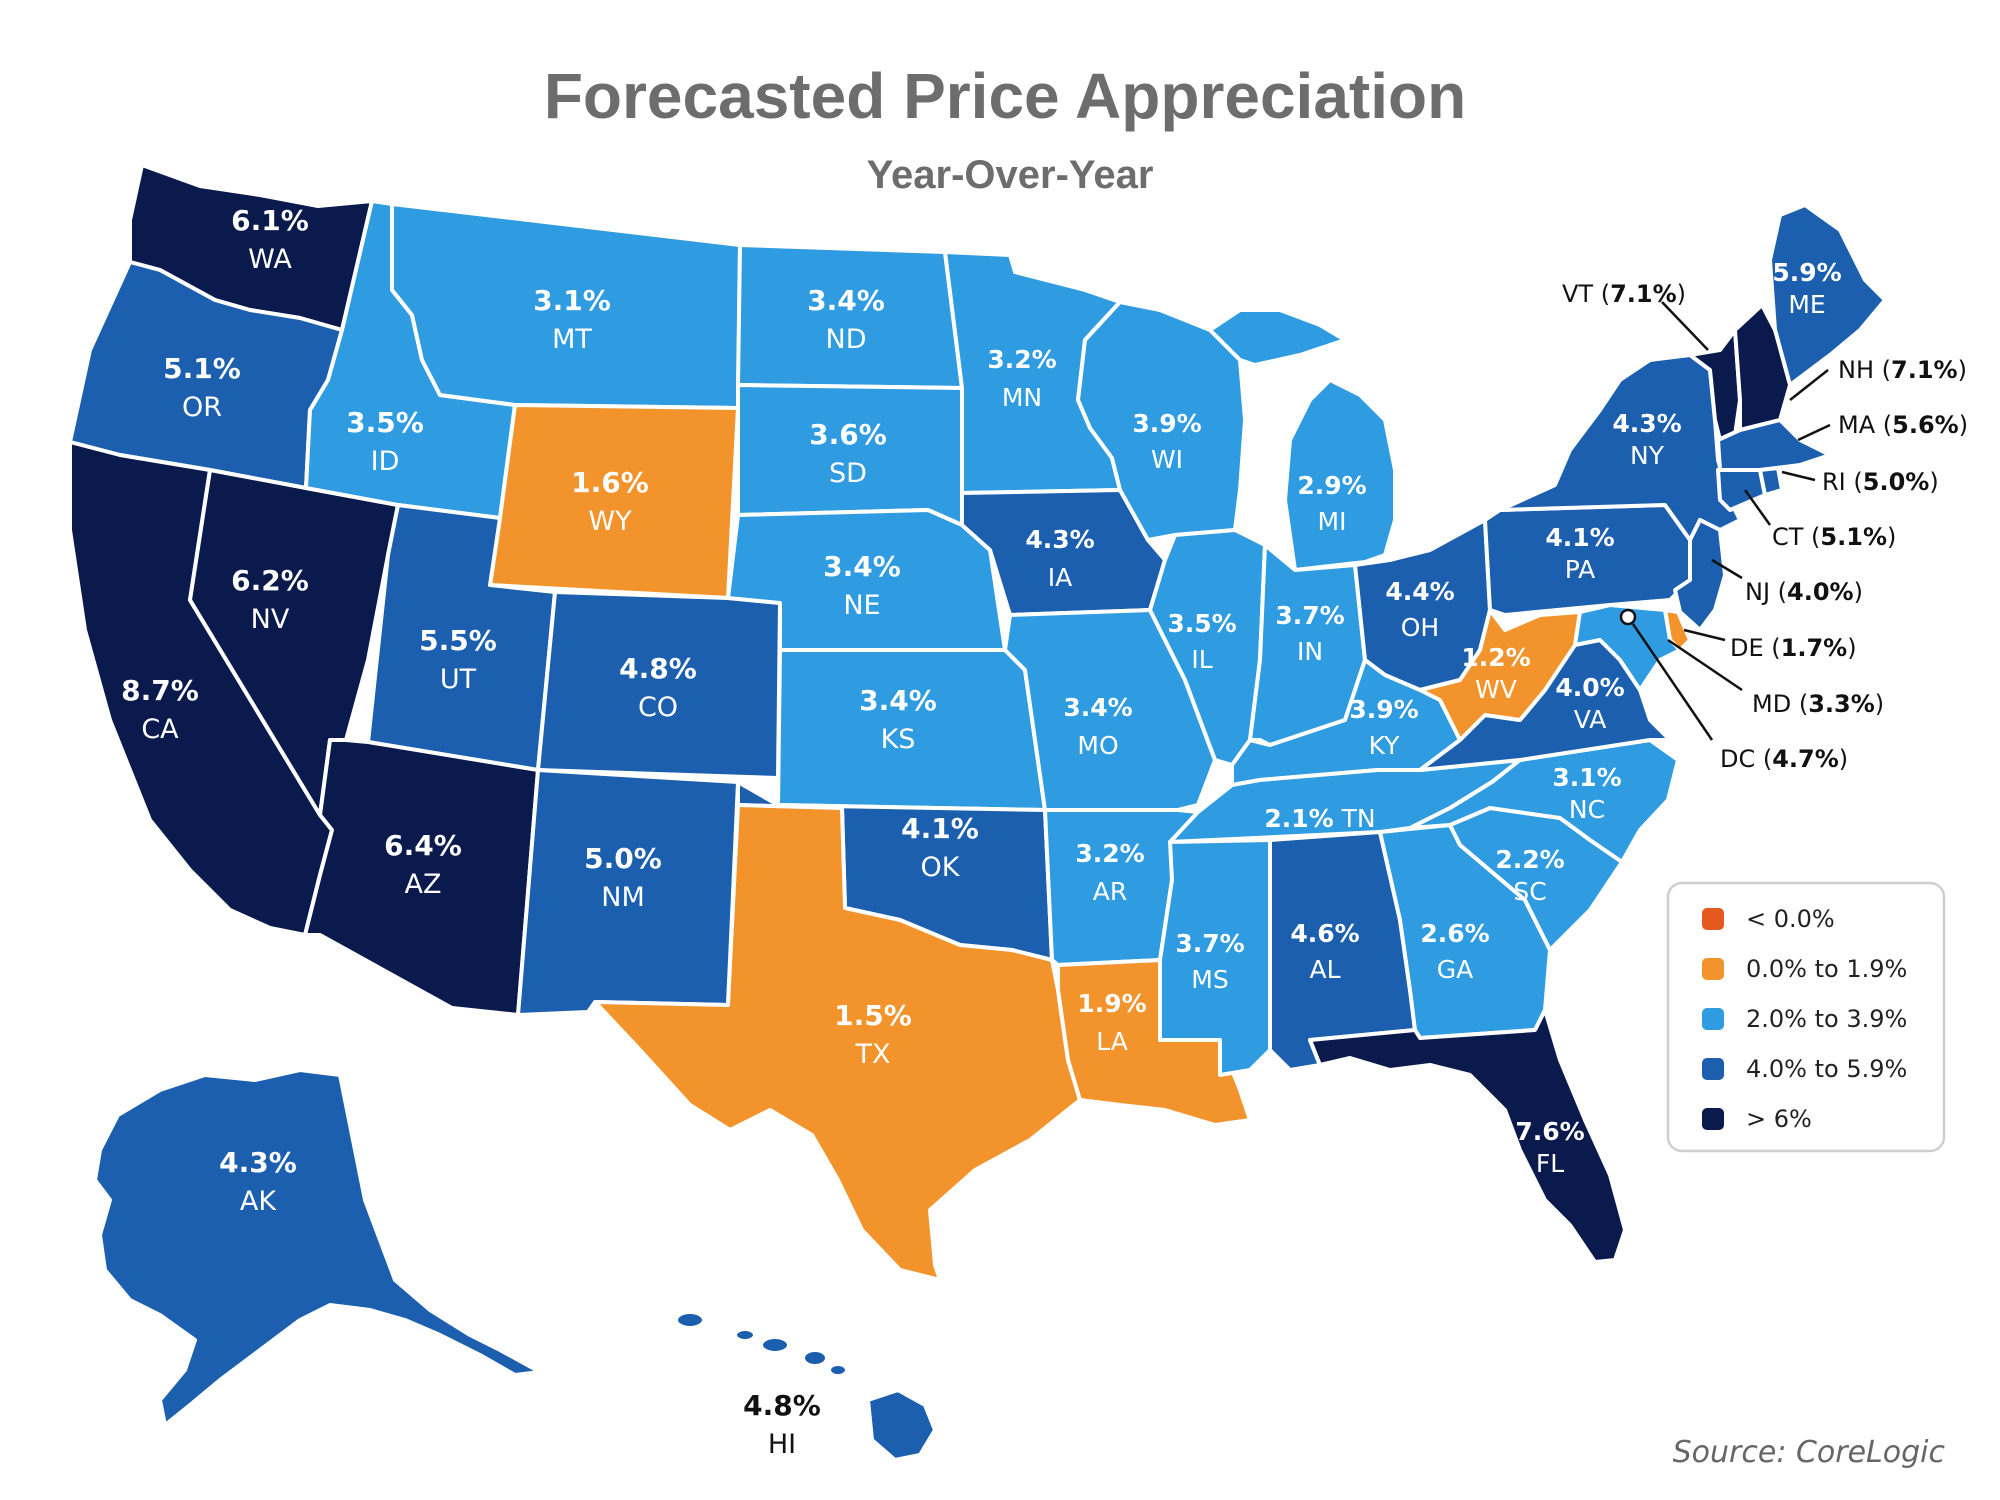 This screenshot has width=2000, height=1500. Describe the element at coordinates (1319, 818) in the screenshot. I see `label-TN: 2.1% TN` at that location.